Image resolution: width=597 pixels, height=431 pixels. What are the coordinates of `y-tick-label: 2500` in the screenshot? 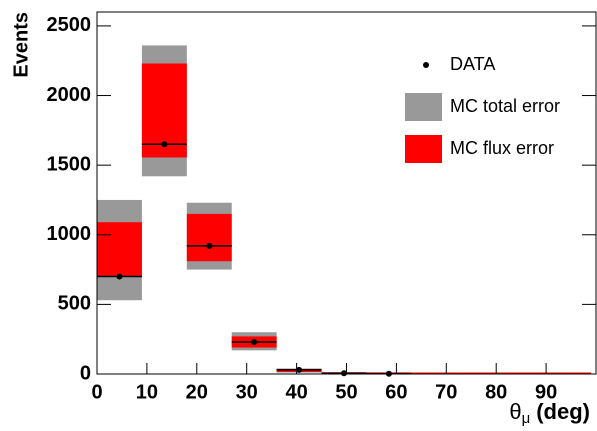 It's located at (69, 25).